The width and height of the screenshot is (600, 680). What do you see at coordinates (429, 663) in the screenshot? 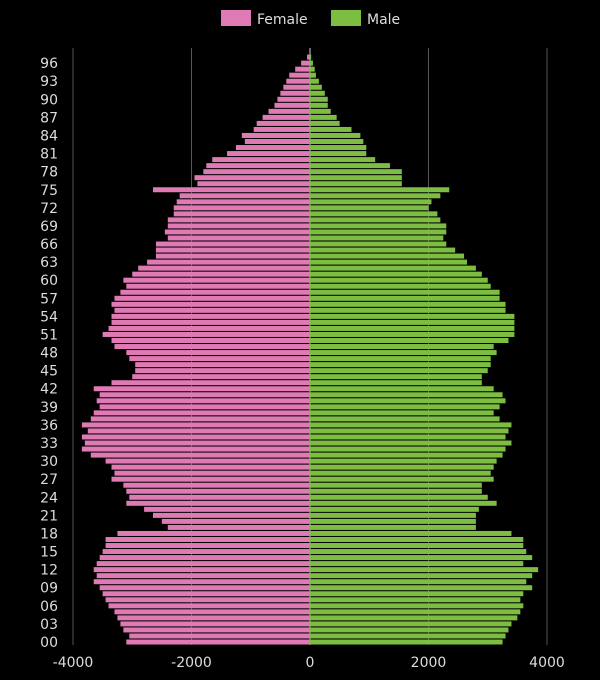
I see `x-tick-label: 2000` at bounding box center [429, 663].